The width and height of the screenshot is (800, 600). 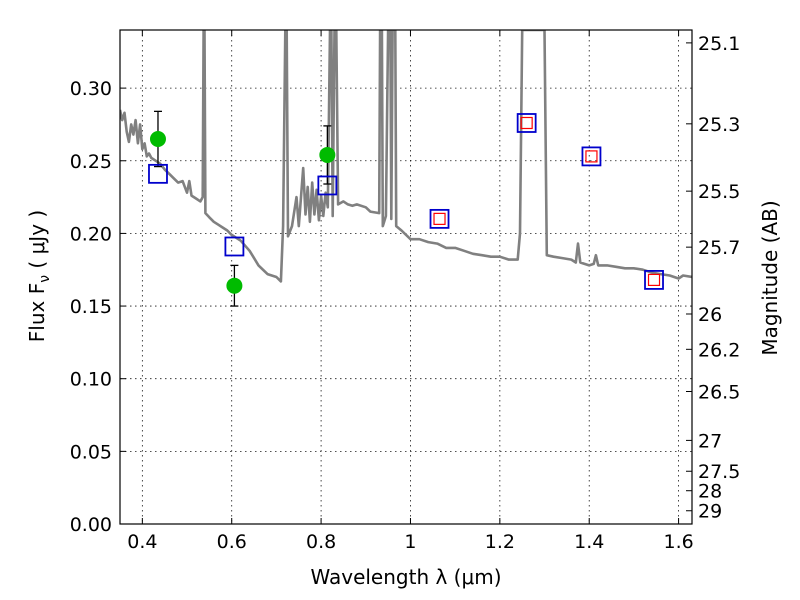 I want to click on y-tick-label: 0.25, so click(x=91, y=162).